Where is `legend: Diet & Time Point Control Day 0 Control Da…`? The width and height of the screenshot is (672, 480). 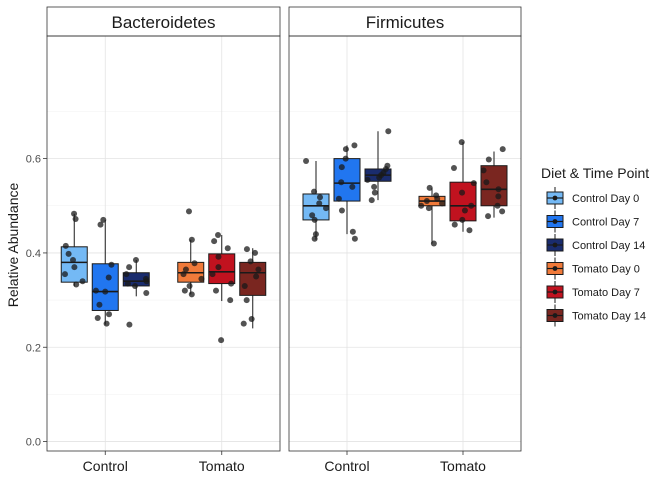 legend: Diet & Time Point Control Day 0 Control Da… is located at coordinates (595, 246).